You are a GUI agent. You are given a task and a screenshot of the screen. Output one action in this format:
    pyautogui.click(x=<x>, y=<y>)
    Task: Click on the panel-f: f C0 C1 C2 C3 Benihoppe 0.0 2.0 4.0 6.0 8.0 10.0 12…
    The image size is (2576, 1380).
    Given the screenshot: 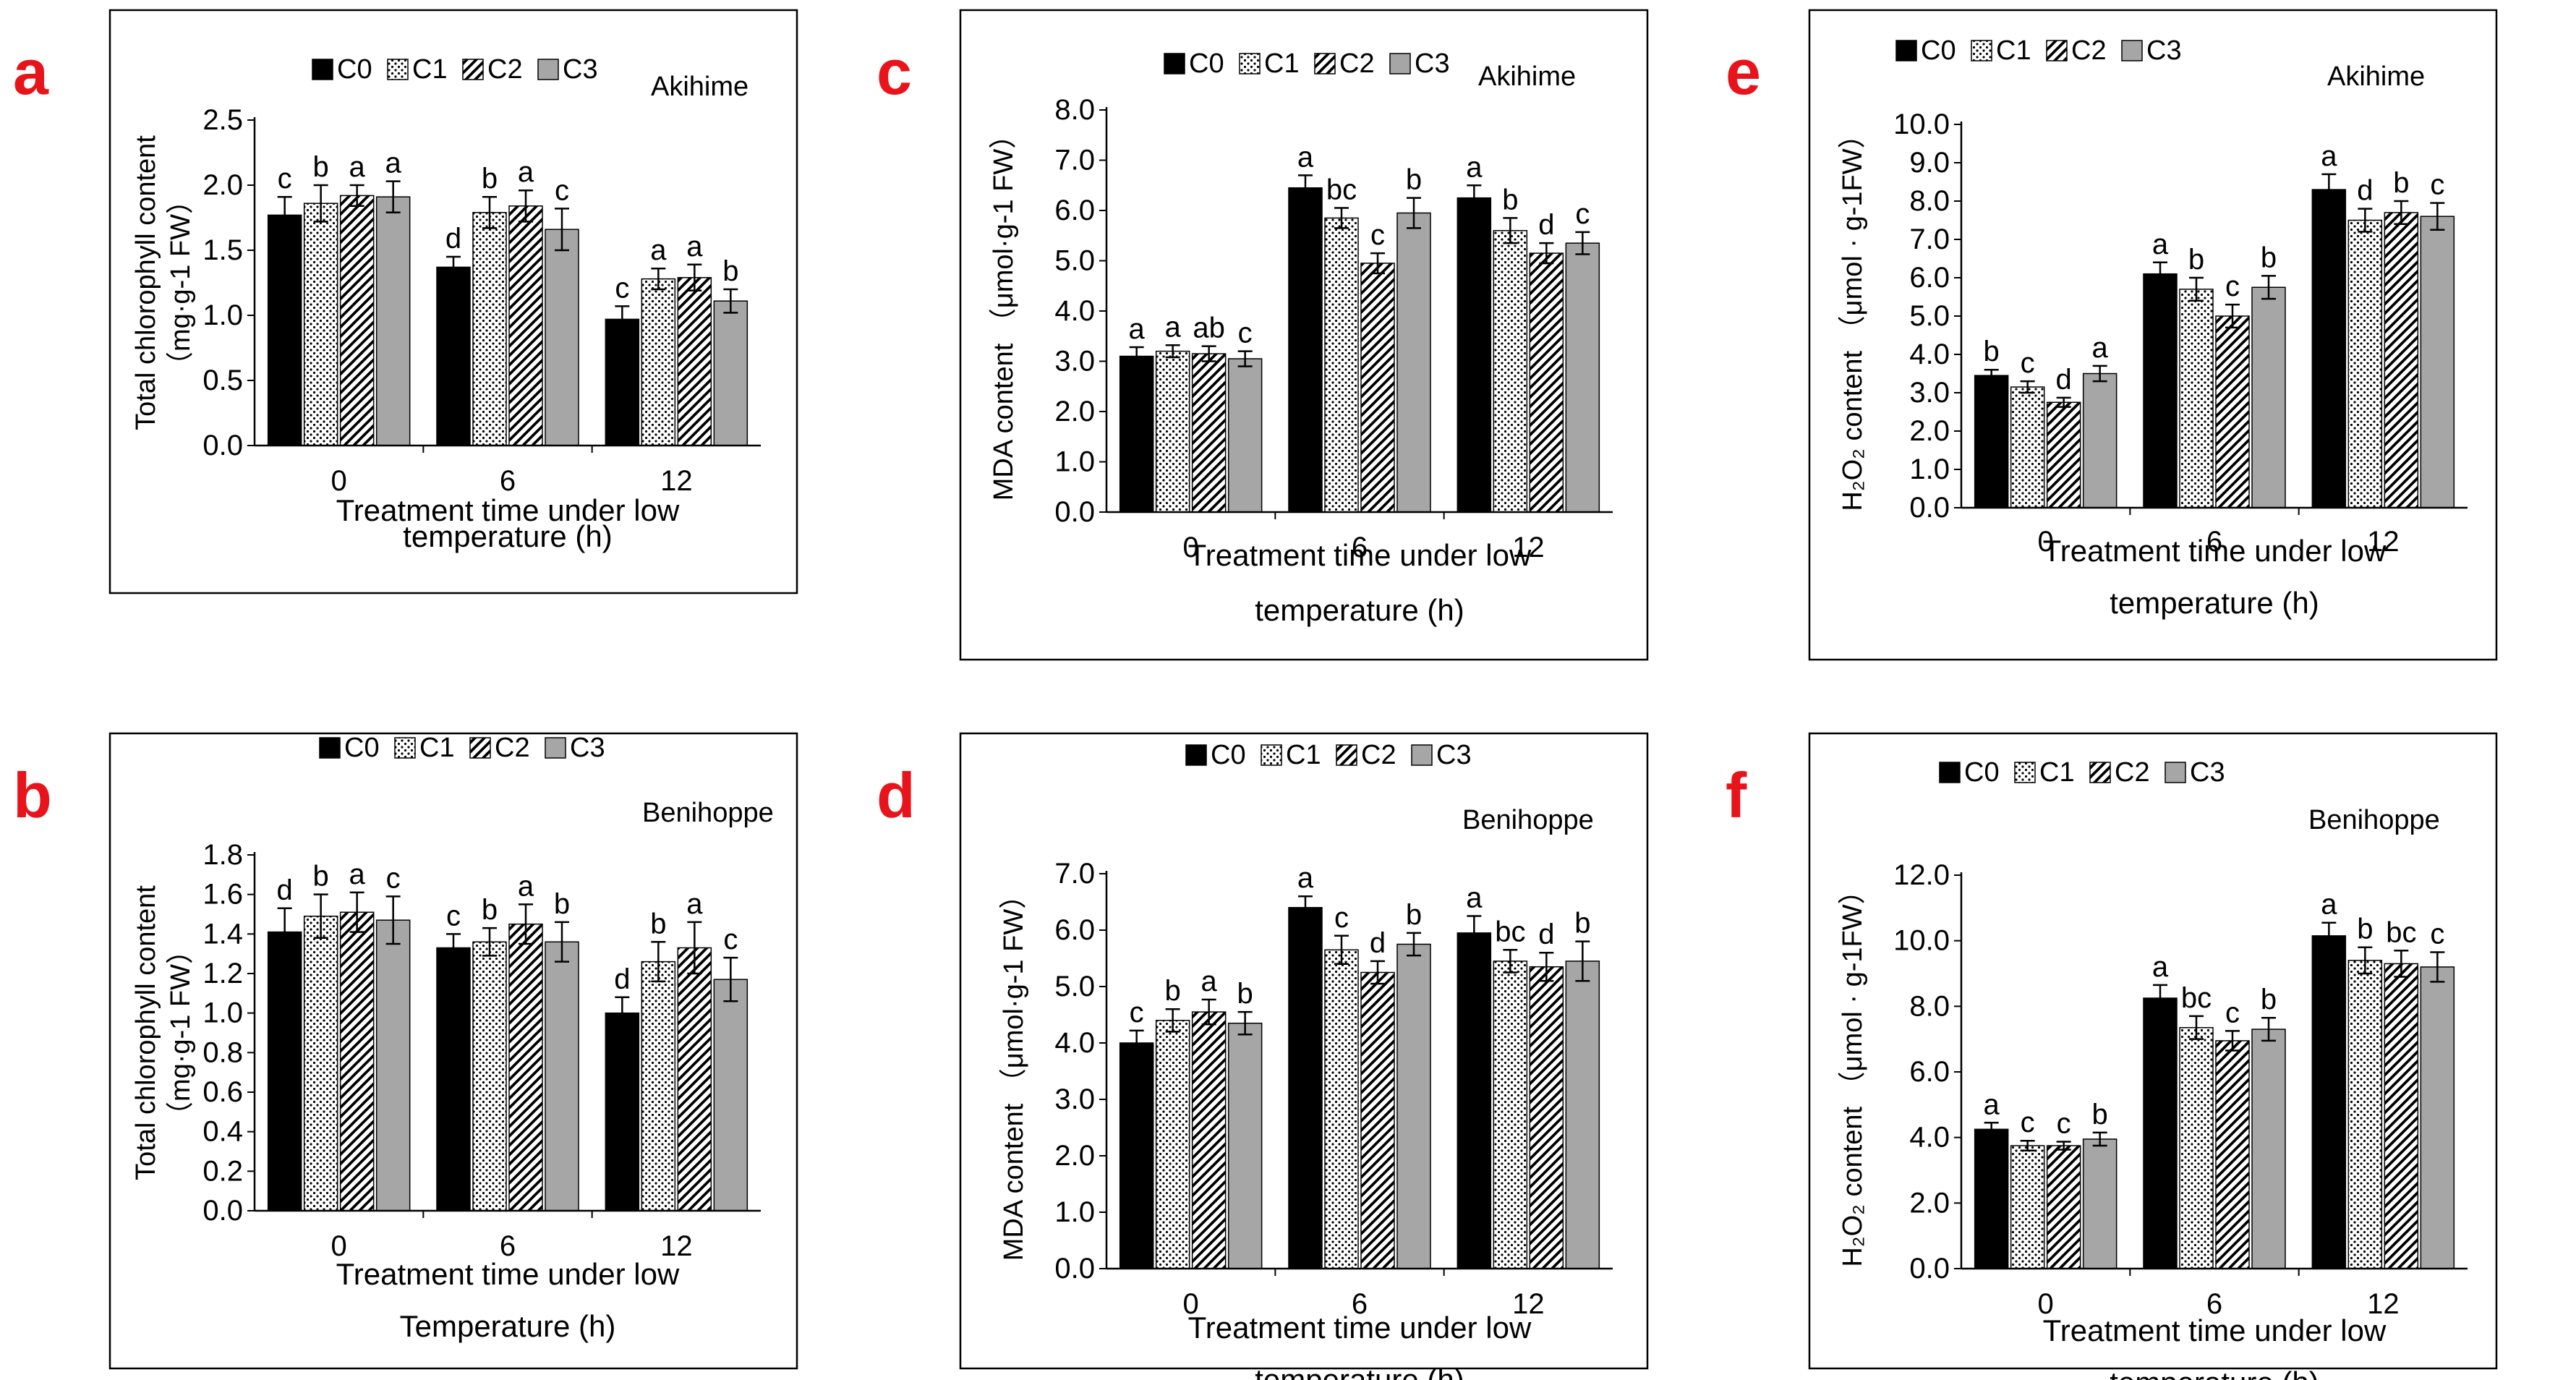 What is the action you would take?
    pyautogui.click(x=2112, y=1056)
    